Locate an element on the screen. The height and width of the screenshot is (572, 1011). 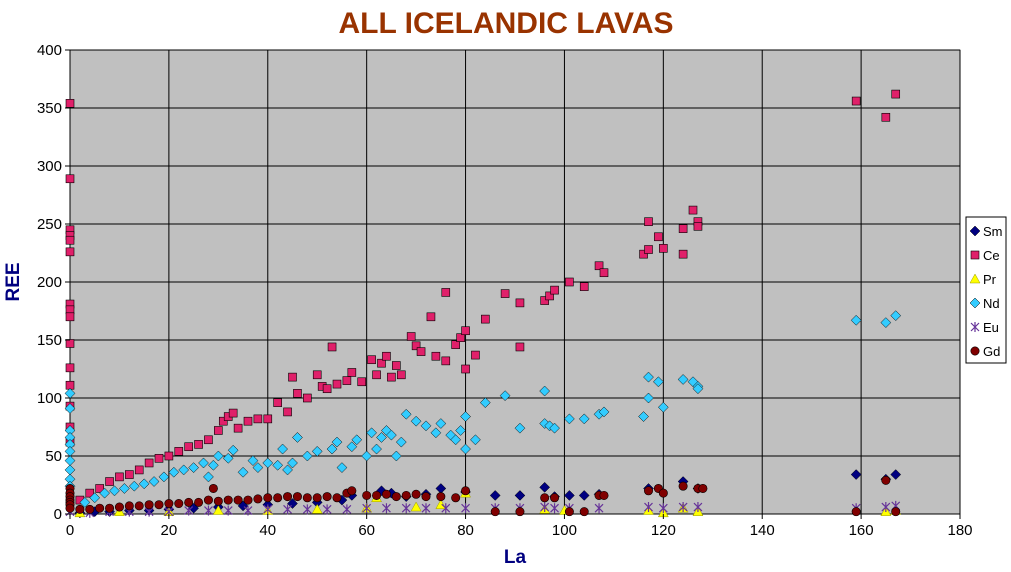
series-gd is located at coordinates (483, 496).